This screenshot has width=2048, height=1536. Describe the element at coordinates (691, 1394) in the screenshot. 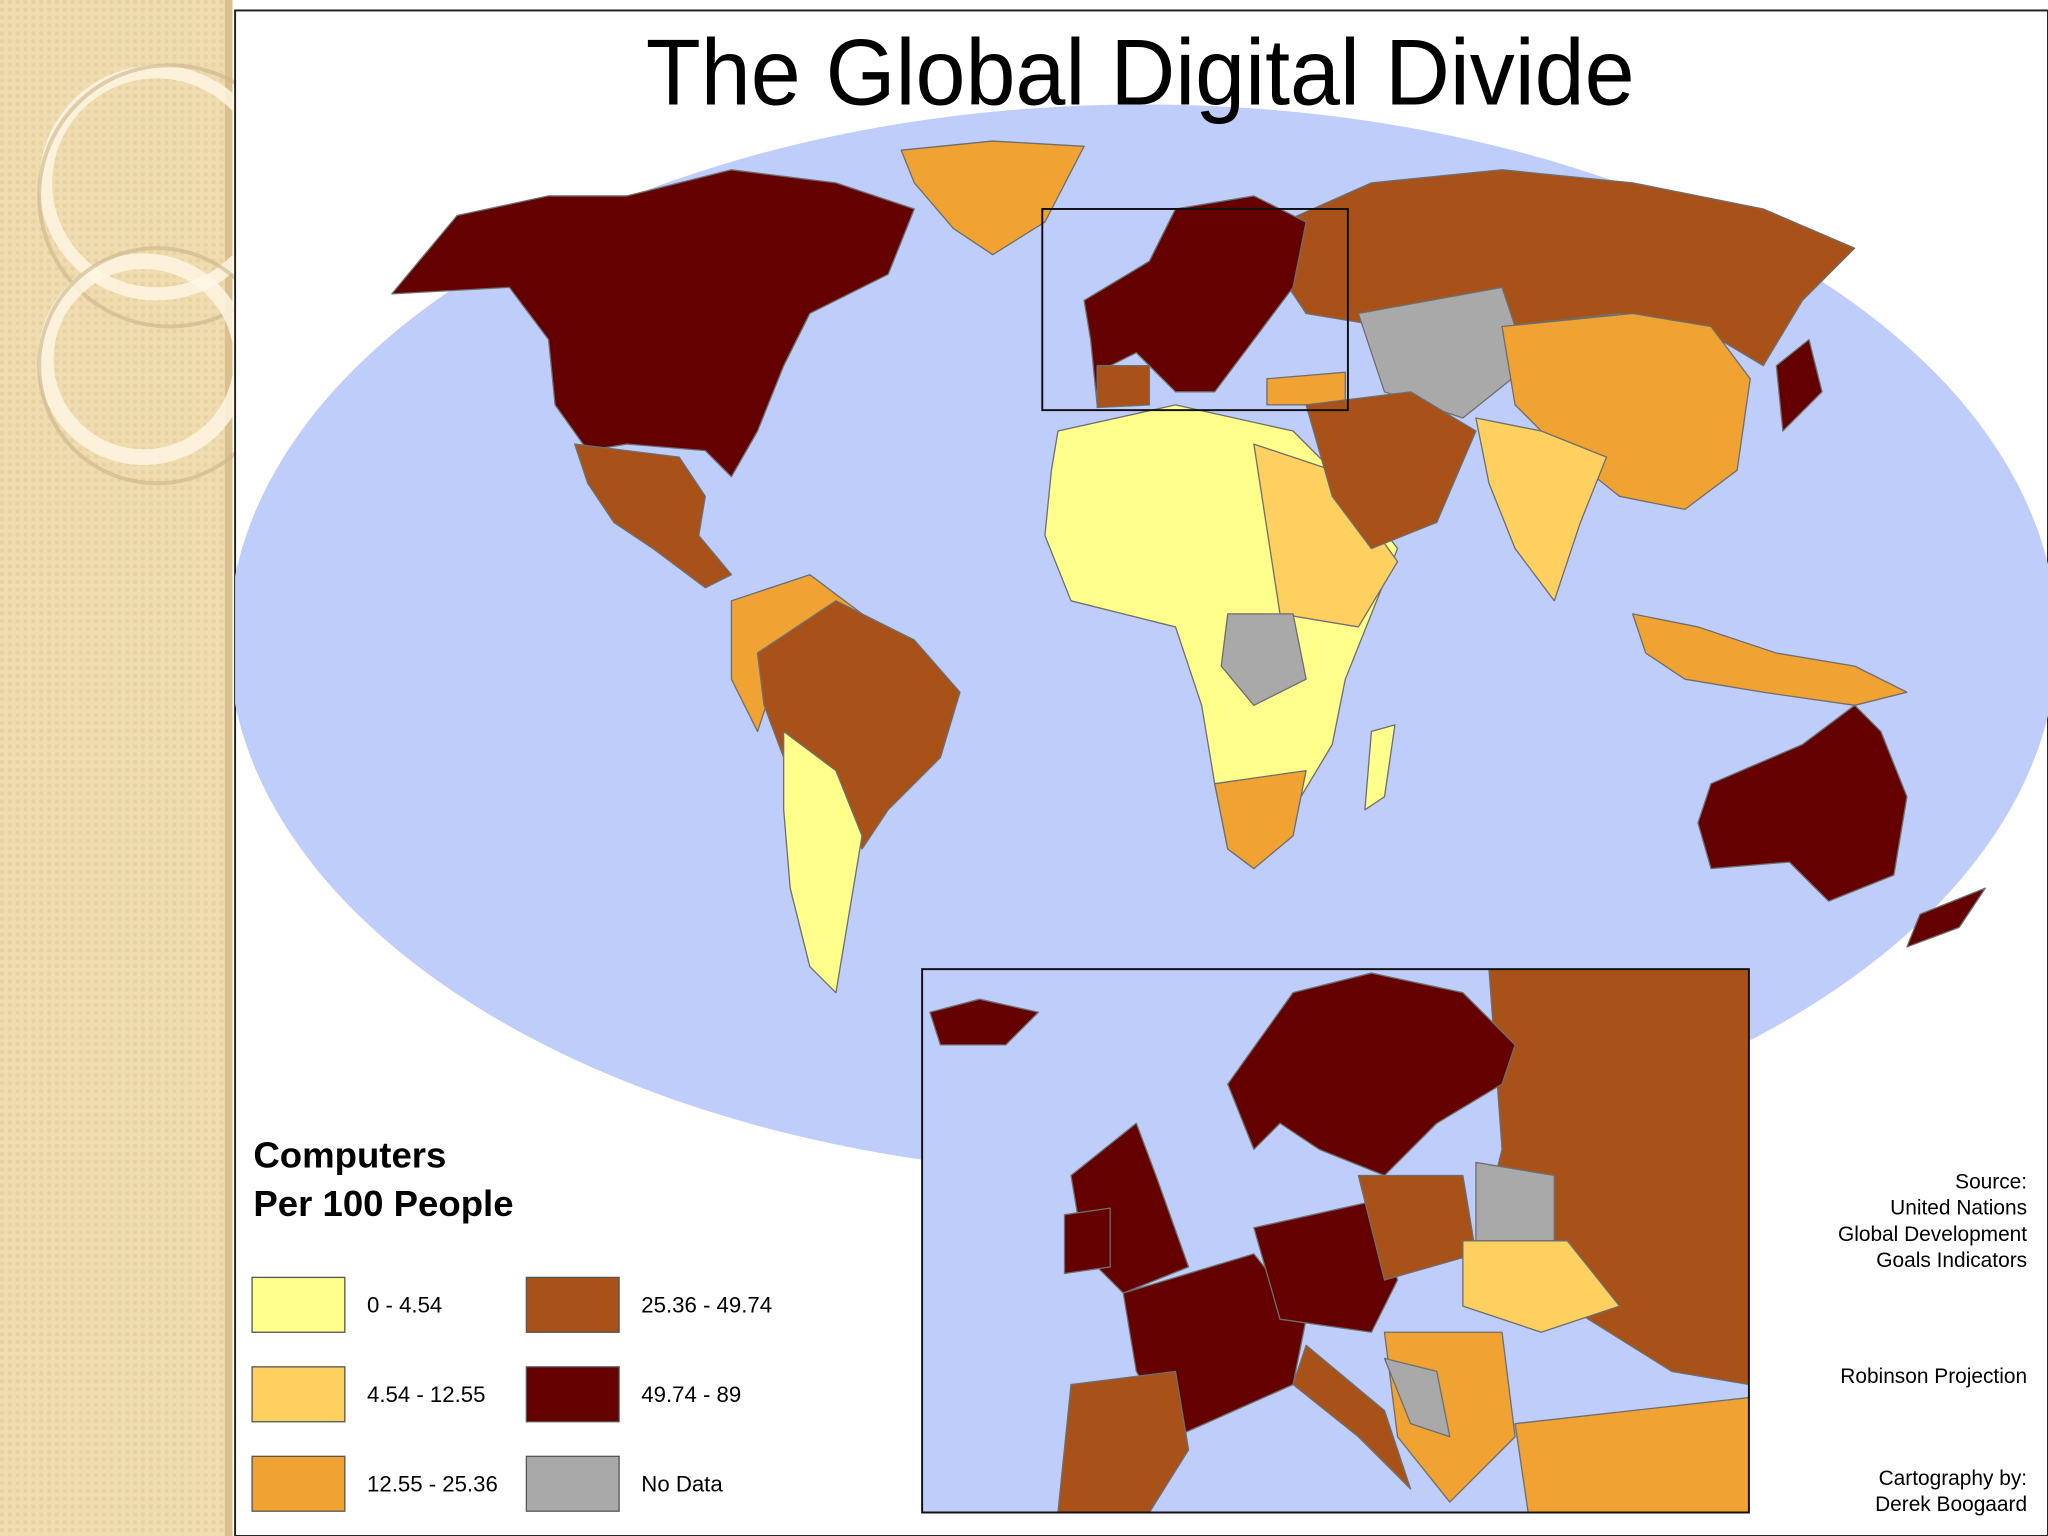

I see `legend-label: 49.74 - 89` at that location.